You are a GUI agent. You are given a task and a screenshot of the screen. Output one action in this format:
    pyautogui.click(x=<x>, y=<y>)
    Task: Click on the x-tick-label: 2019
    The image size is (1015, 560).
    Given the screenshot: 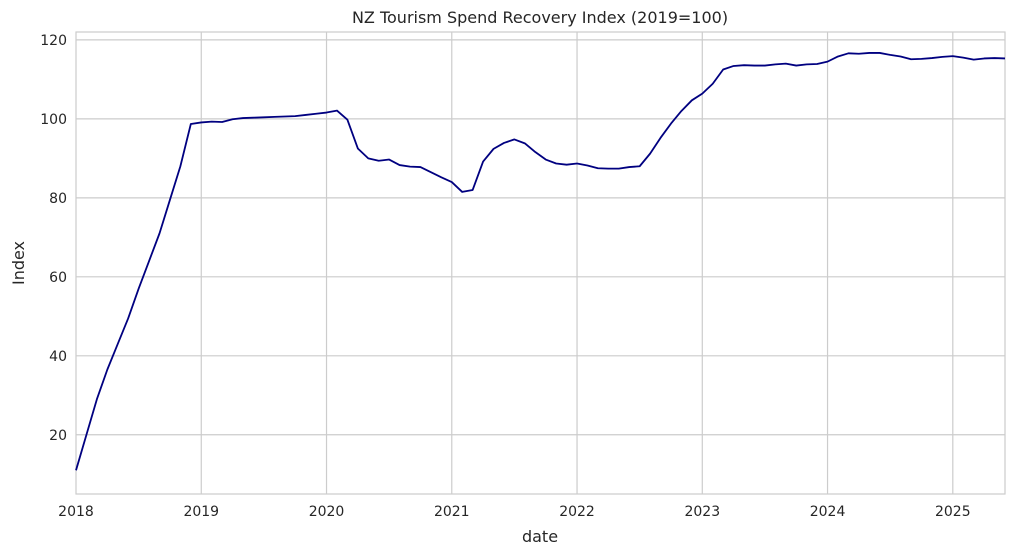 What is the action you would take?
    pyautogui.click(x=201, y=512)
    